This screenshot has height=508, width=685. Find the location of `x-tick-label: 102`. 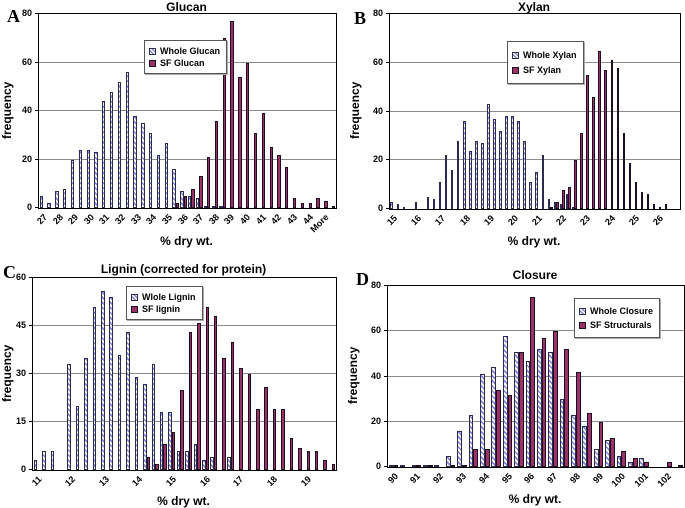

x-tick-label: 102 is located at coordinates (664, 480).